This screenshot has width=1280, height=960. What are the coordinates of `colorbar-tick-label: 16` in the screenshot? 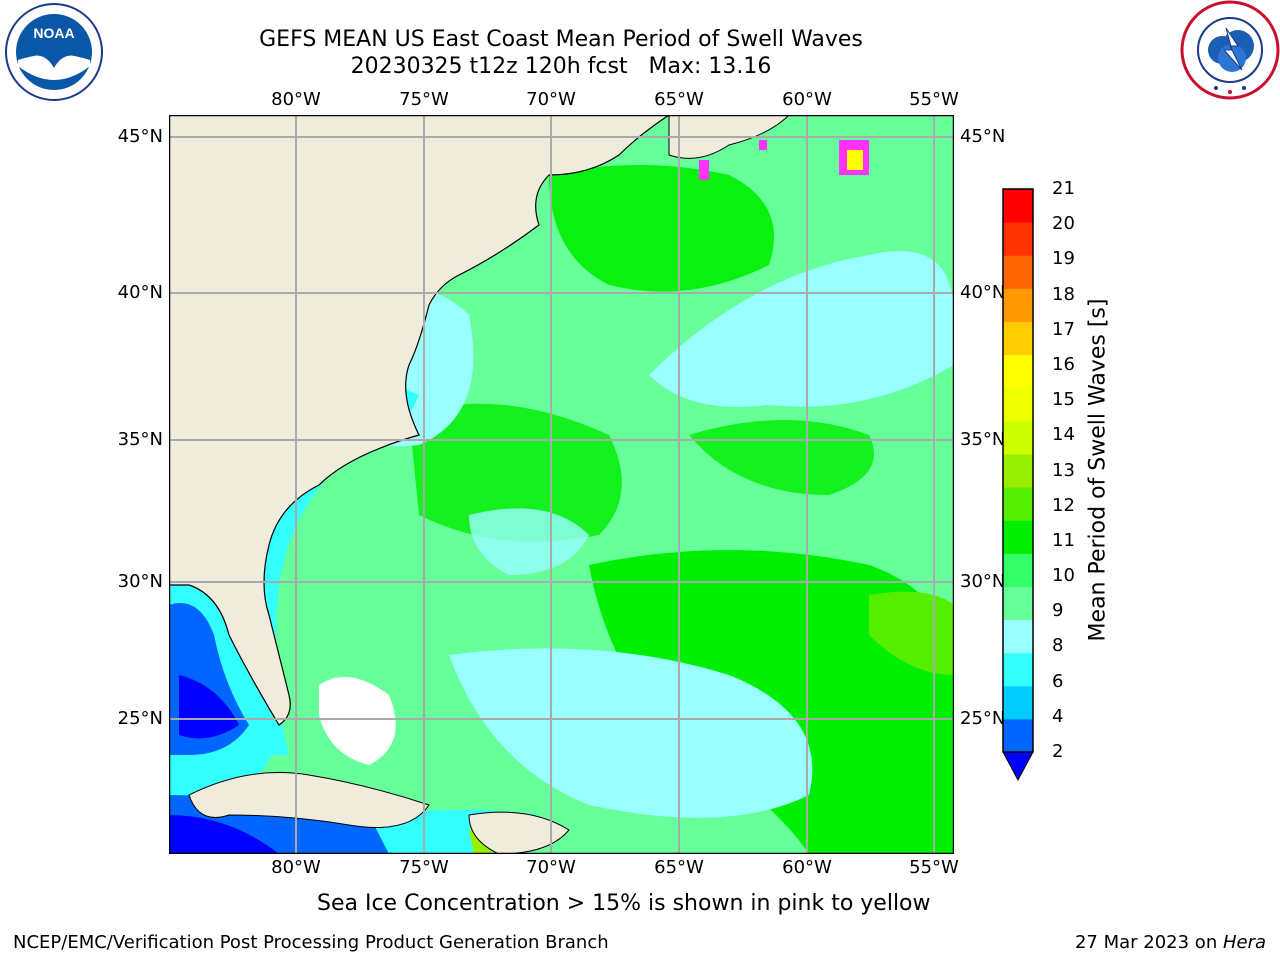 It's located at (1063, 364).